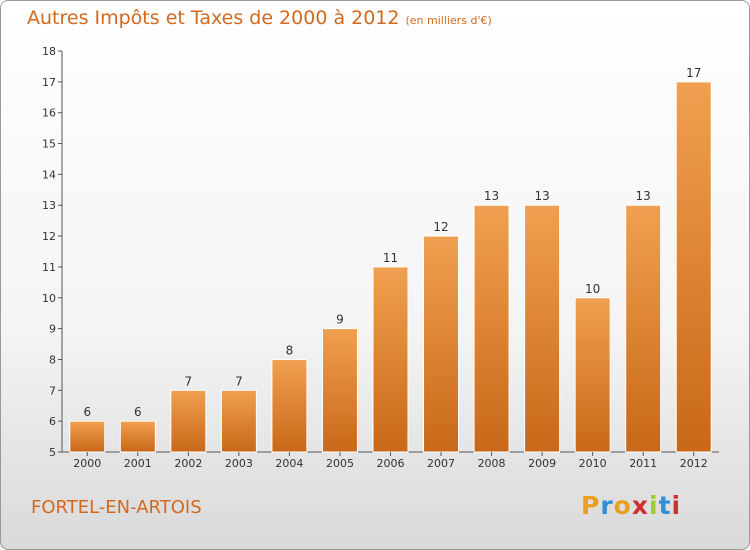  What do you see at coordinates (290, 350) in the screenshot?
I see `bar-value-label: 8` at bounding box center [290, 350].